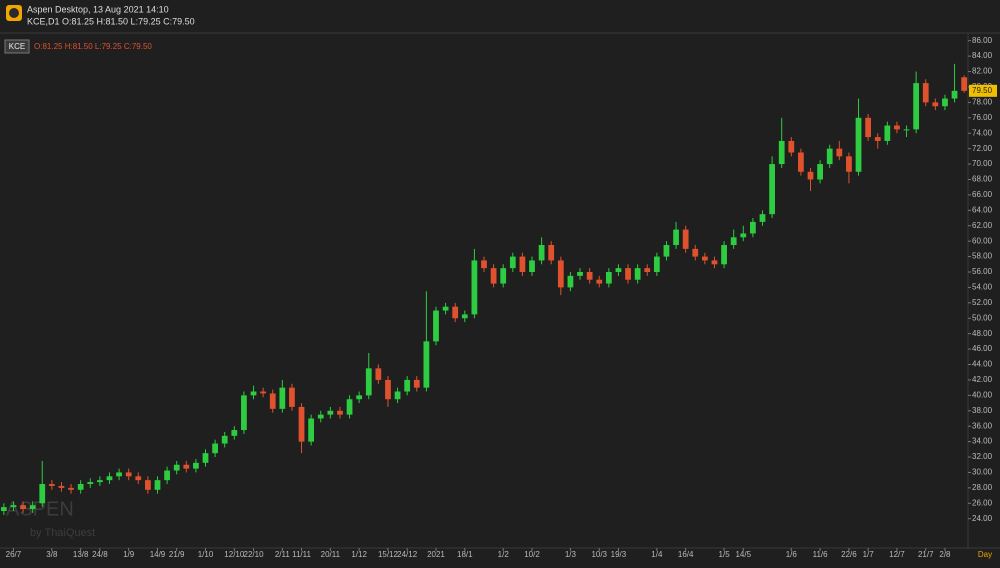 The width and height of the screenshot is (1000, 568). Describe the element at coordinates (982, 179) in the screenshot. I see `y-tick-label: 68.00` at that location.